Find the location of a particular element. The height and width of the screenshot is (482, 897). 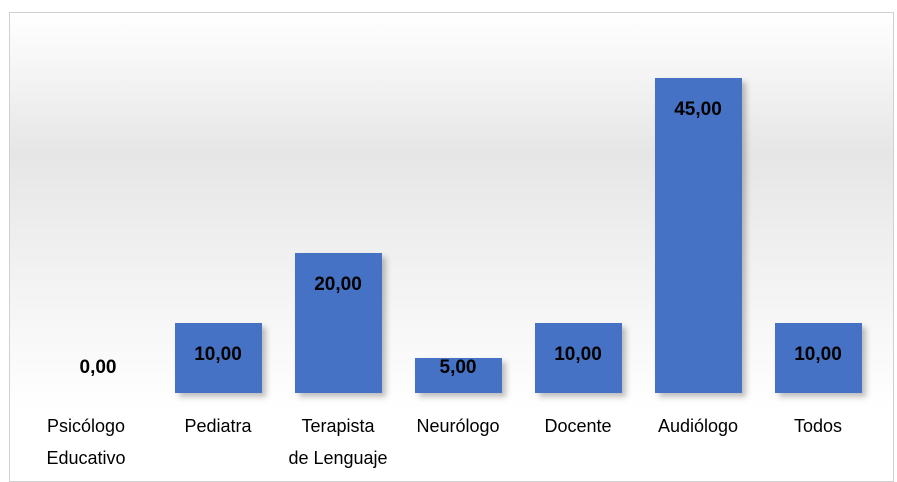

value-label: 0,00 is located at coordinates (98, 367).